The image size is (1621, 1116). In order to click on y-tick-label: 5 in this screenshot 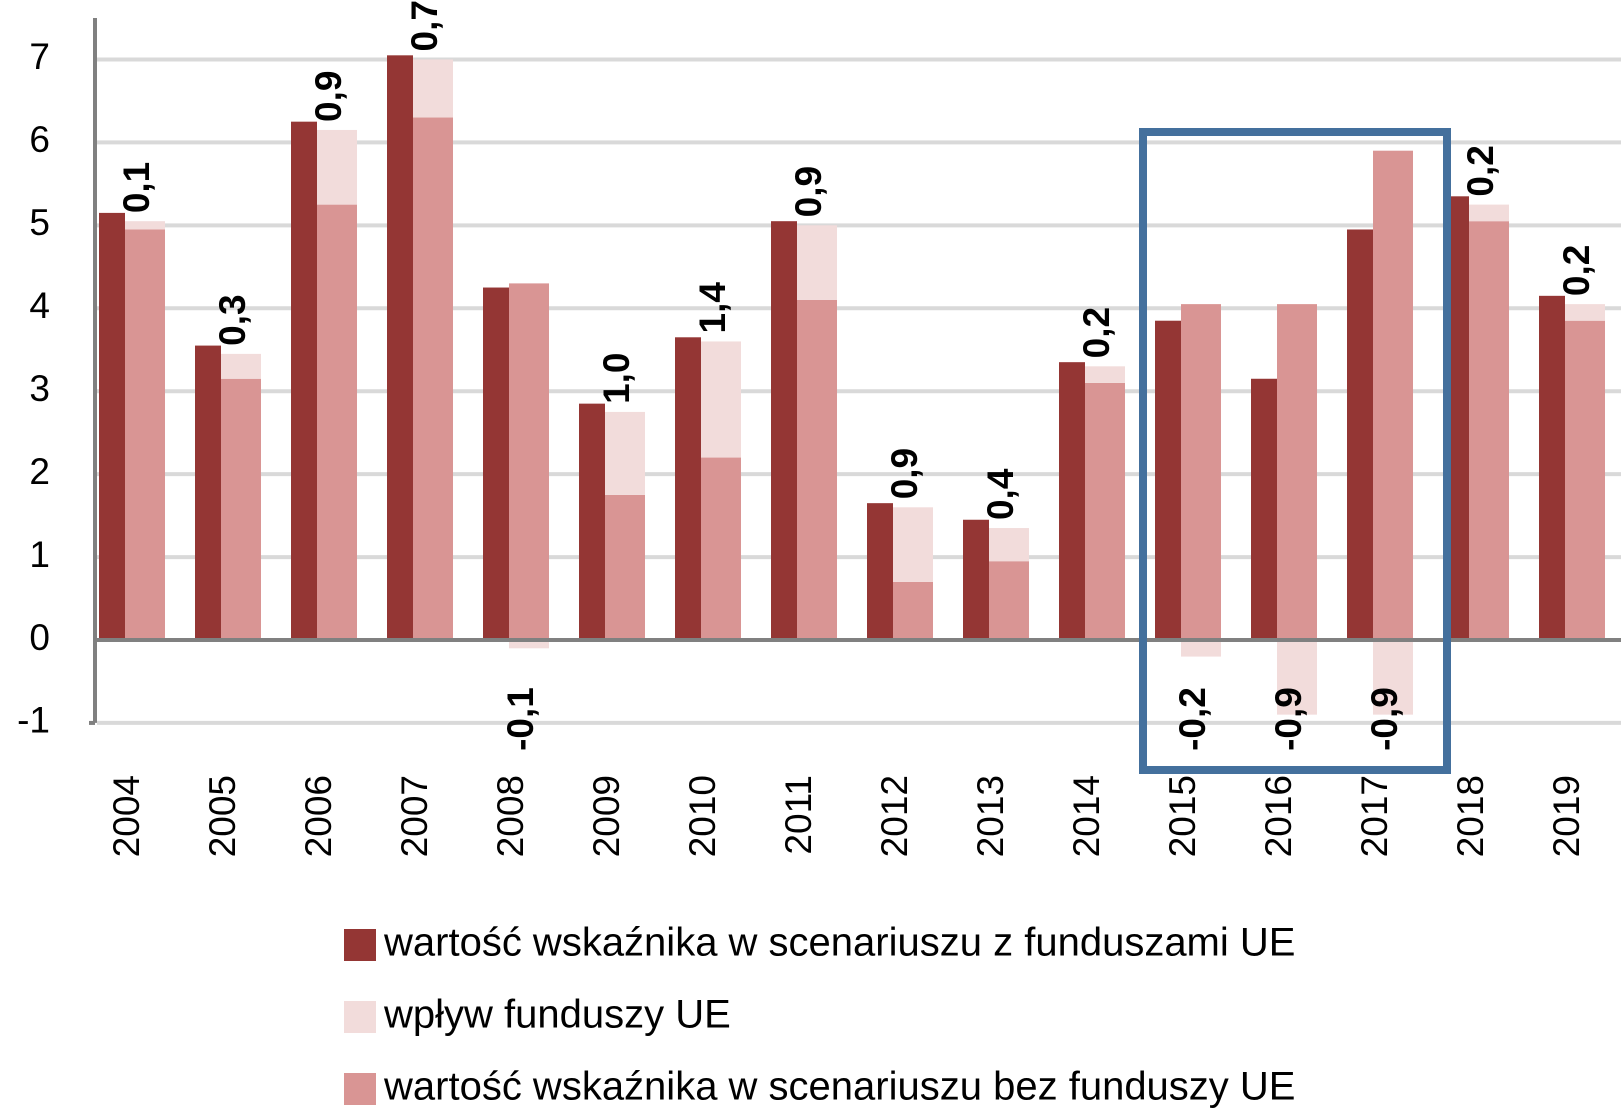, I will do `click(39, 222)`.